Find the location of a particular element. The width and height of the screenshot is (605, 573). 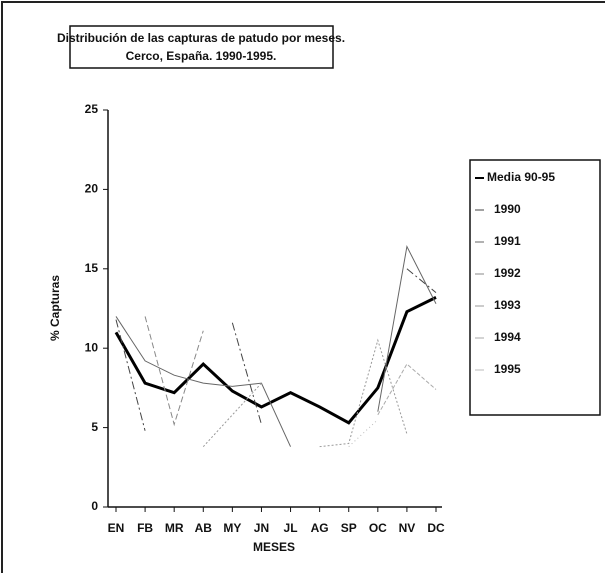

x-tick-label: JN is located at coordinates (261, 528).